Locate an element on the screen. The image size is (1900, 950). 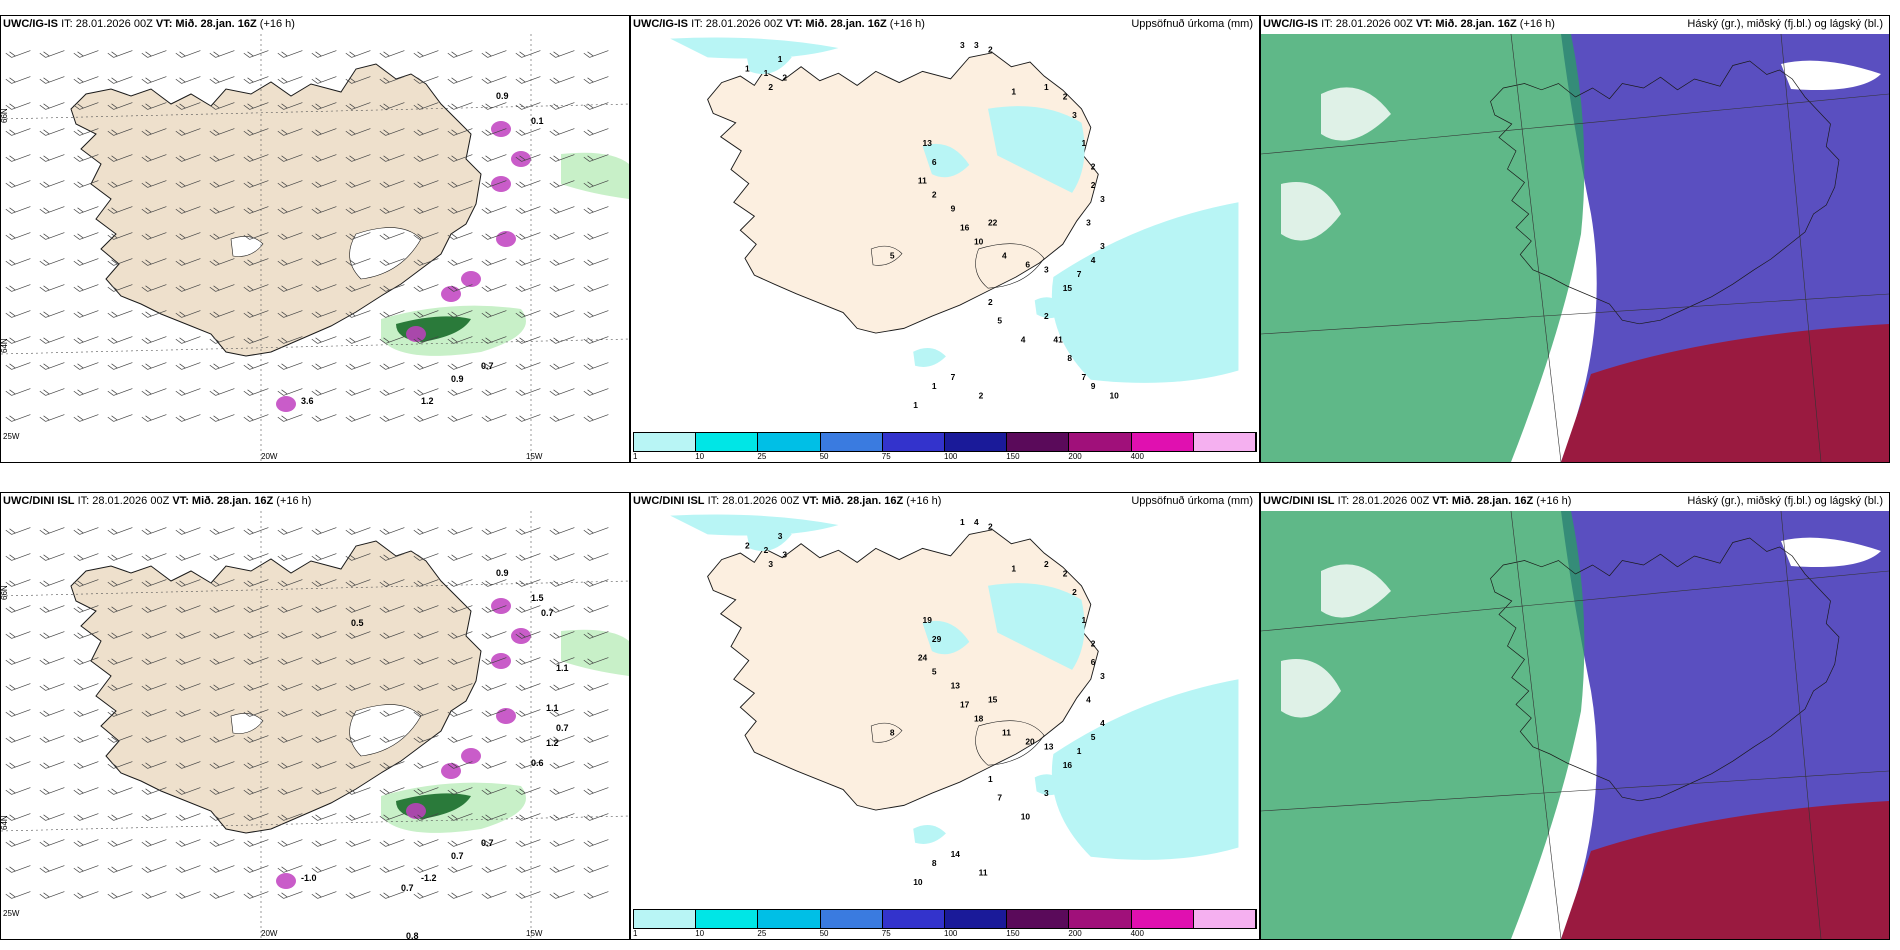
clear-area is located at coordinates (1311, 211).